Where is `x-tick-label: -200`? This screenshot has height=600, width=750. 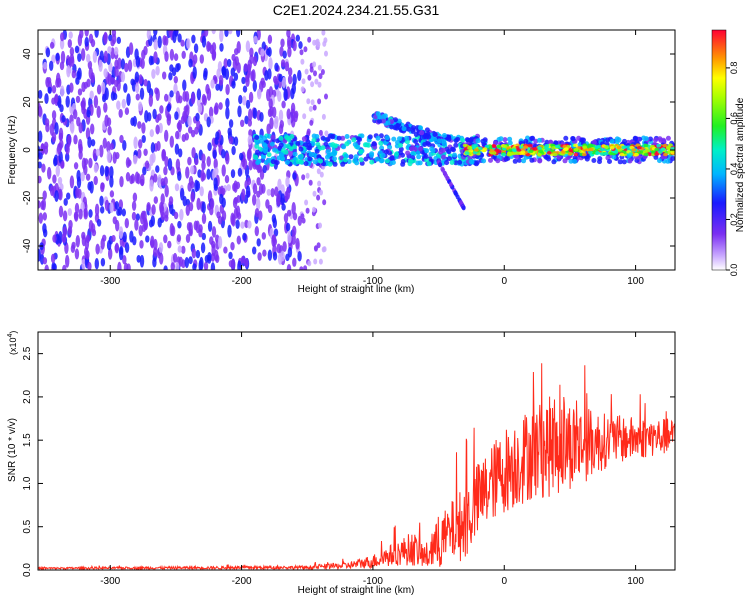 x-tick-label: -200 is located at coordinates (242, 281).